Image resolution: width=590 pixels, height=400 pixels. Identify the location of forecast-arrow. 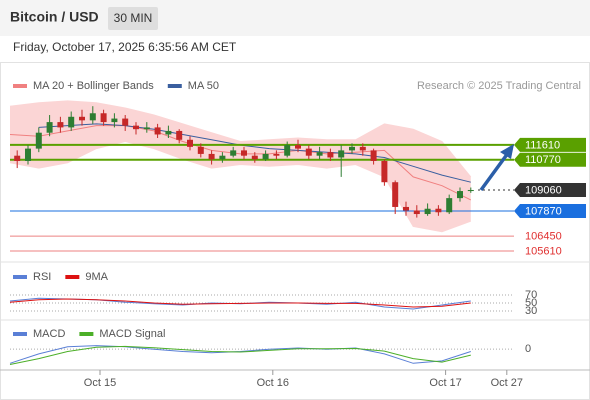
(496, 168).